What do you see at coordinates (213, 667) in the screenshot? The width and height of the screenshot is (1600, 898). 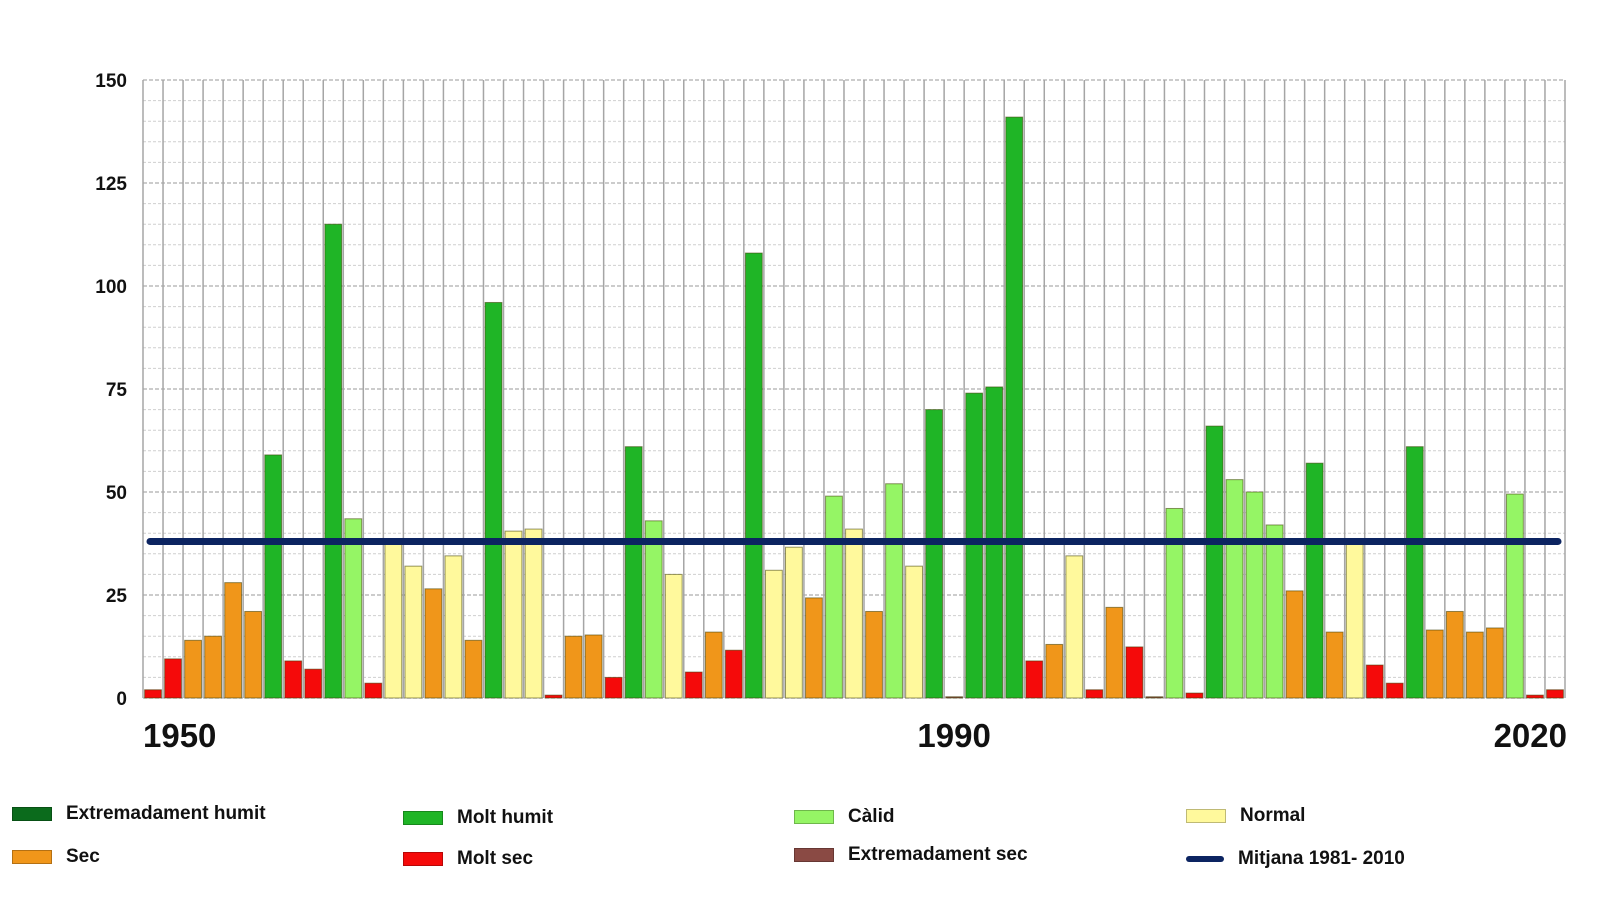 I see `bar-1953` at bounding box center [213, 667].